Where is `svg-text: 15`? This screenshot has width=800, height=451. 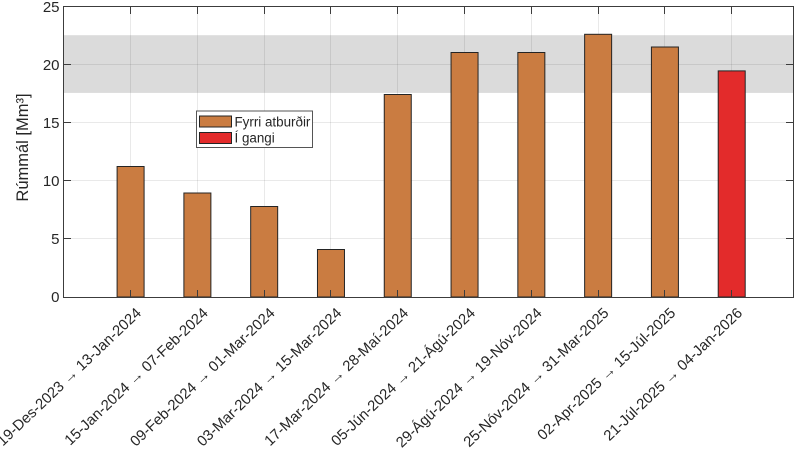 svg-text: 15 is located at coordinates (51, 123).